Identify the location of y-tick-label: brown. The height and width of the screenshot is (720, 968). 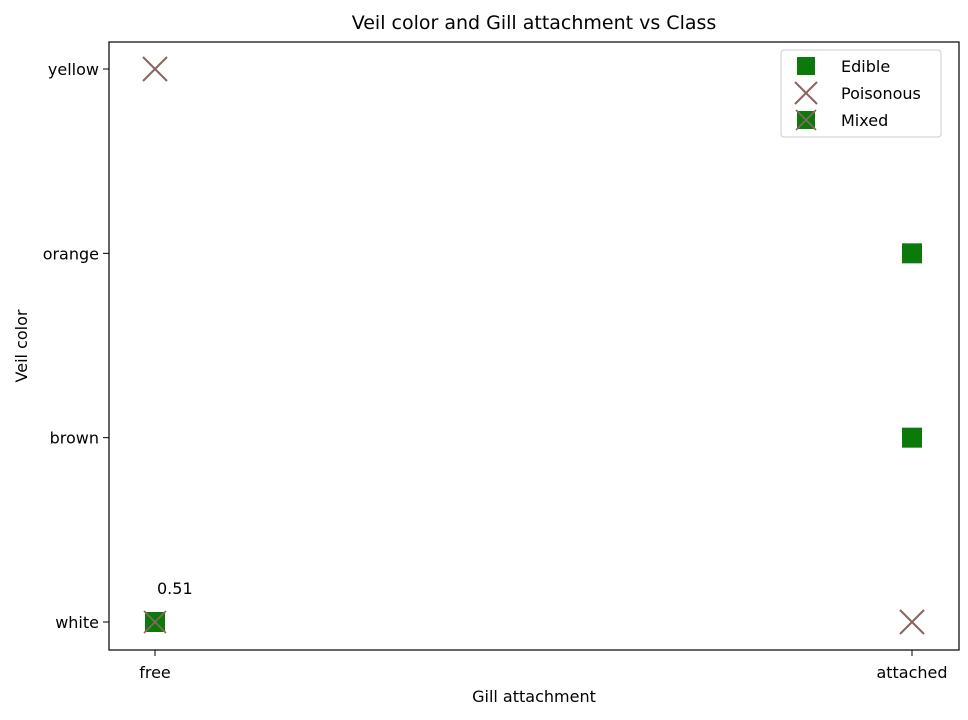
(74, 438).